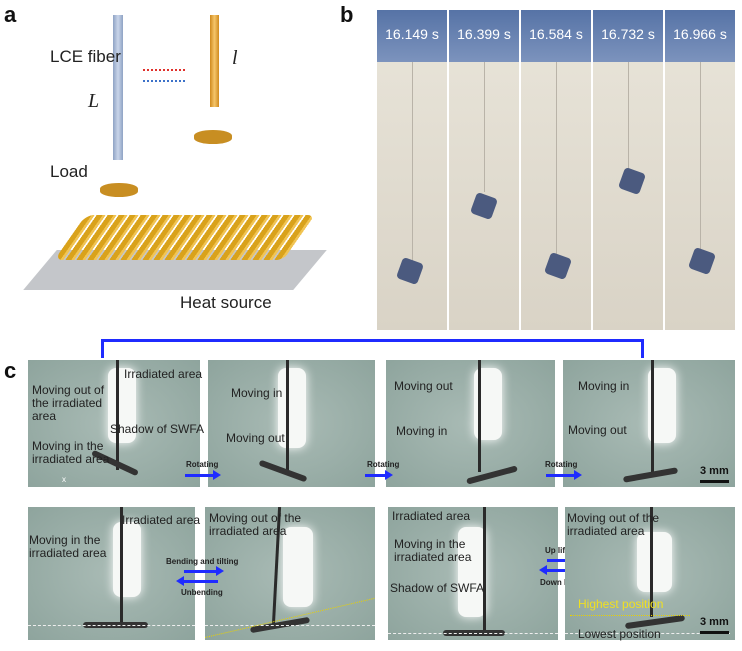 This screenshot has height=651, width=742. What do you see at coordinates (213, 137) in the screenshot?
I see `load-weight-lifted` at bounding box center [213, 137].